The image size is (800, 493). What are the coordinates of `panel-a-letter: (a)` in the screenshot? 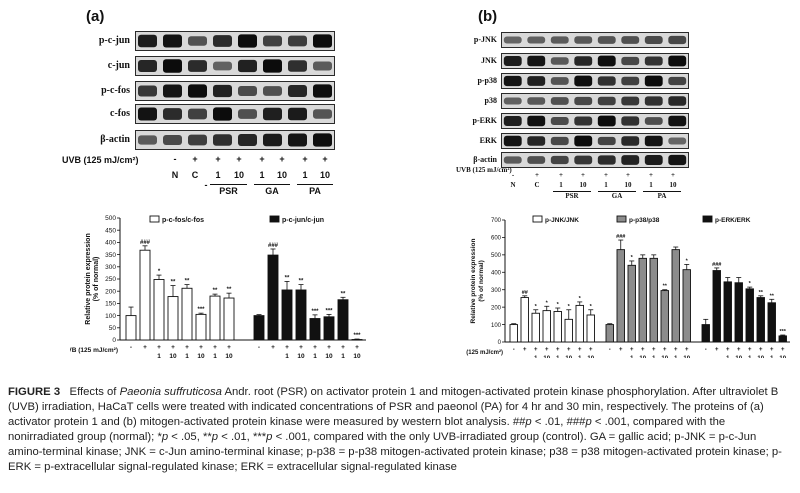 It's located at (95, 16).